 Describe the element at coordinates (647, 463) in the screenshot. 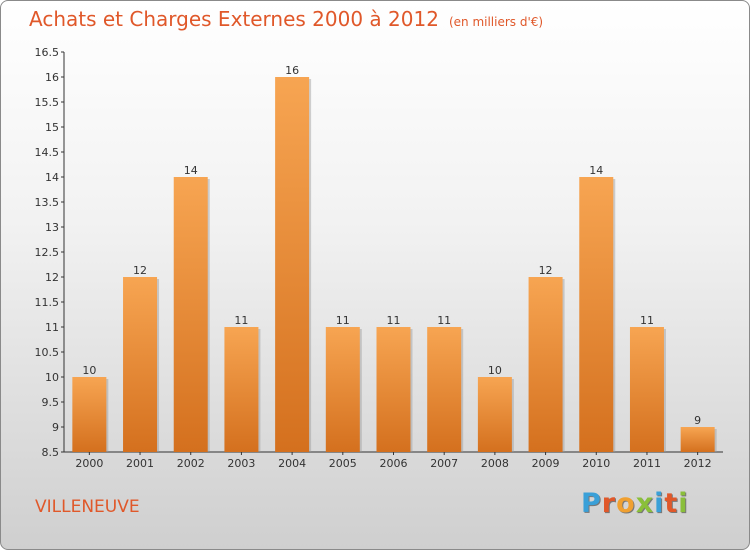

I see `x-tick-label: 2011` at that location.